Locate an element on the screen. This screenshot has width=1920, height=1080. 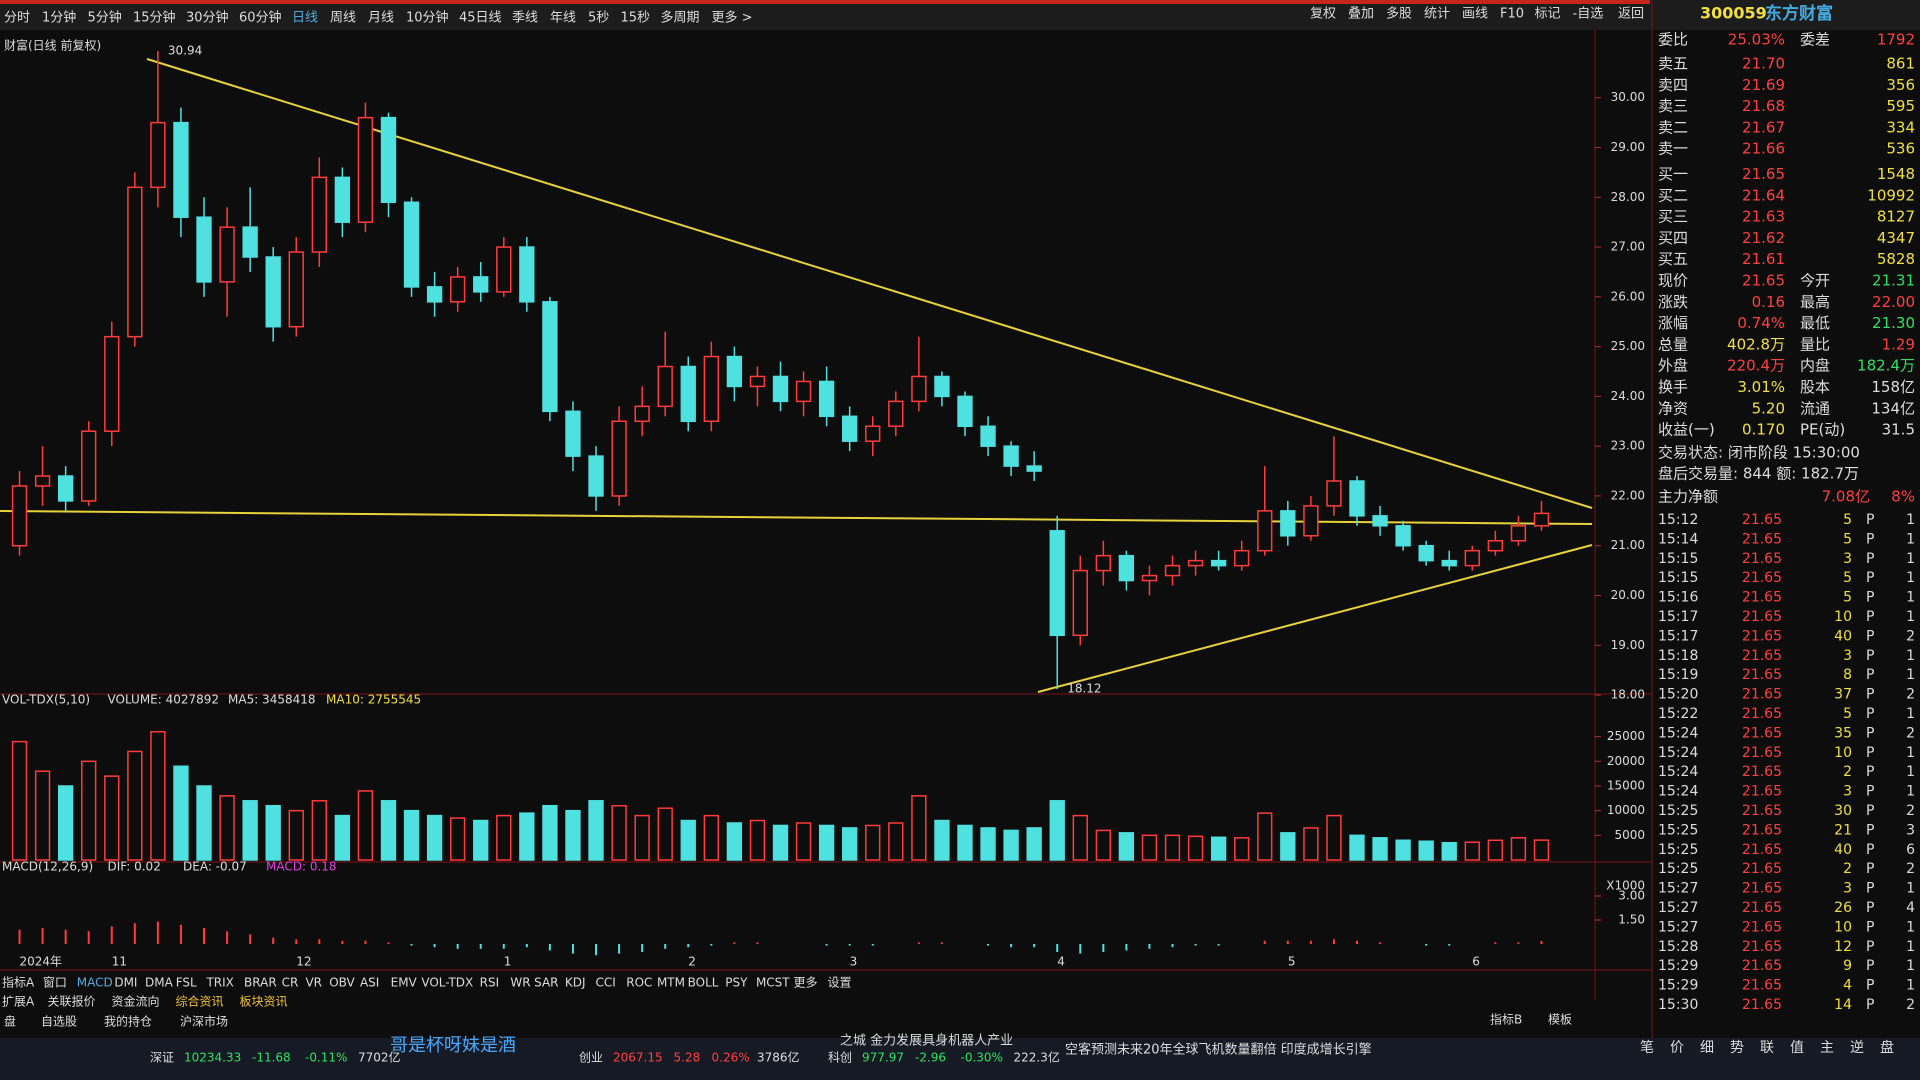
tool-button: 画线 is located at coordinates (1475, 14).